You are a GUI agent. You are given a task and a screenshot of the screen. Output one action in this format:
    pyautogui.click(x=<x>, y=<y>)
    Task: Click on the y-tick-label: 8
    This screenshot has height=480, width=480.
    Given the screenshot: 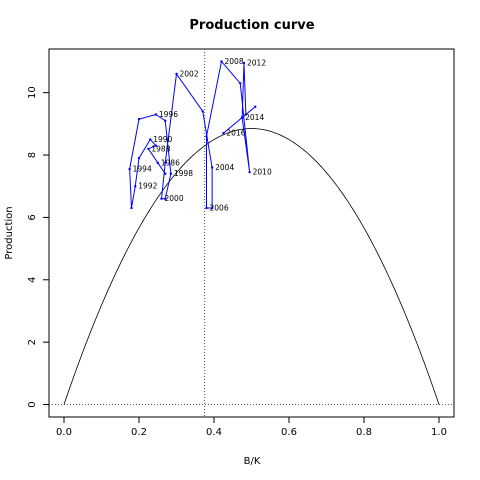 What is the action you would take?
    pyautogui.click(x=32, y=155)
    